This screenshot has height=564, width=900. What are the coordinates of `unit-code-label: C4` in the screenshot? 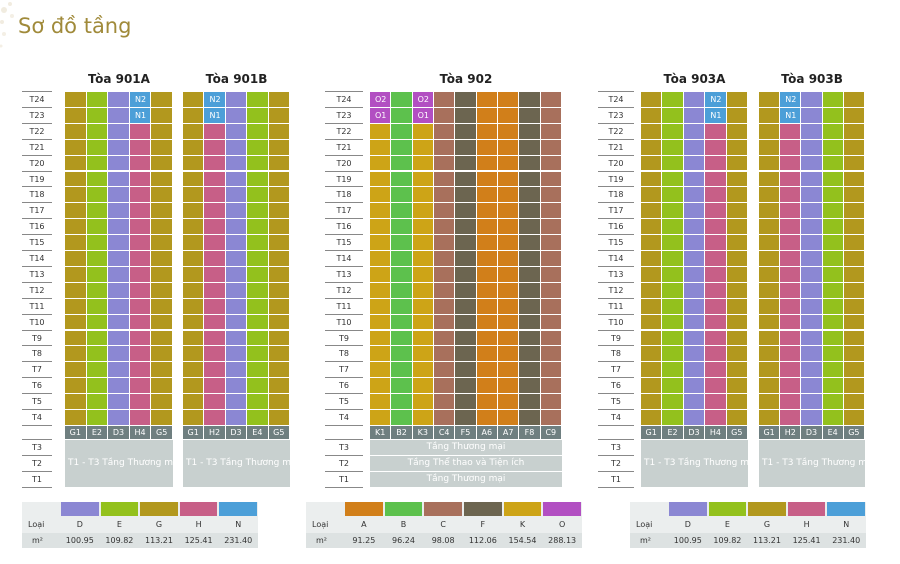 It's located at (445, 432).